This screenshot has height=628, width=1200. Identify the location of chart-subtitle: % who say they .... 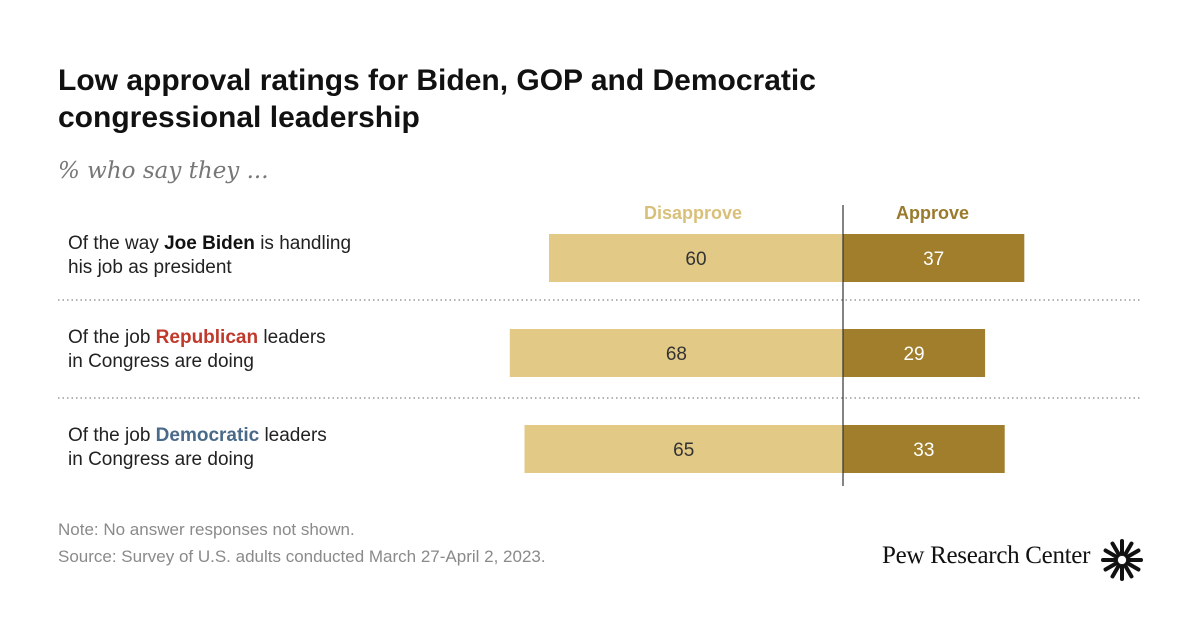
(163, 171).